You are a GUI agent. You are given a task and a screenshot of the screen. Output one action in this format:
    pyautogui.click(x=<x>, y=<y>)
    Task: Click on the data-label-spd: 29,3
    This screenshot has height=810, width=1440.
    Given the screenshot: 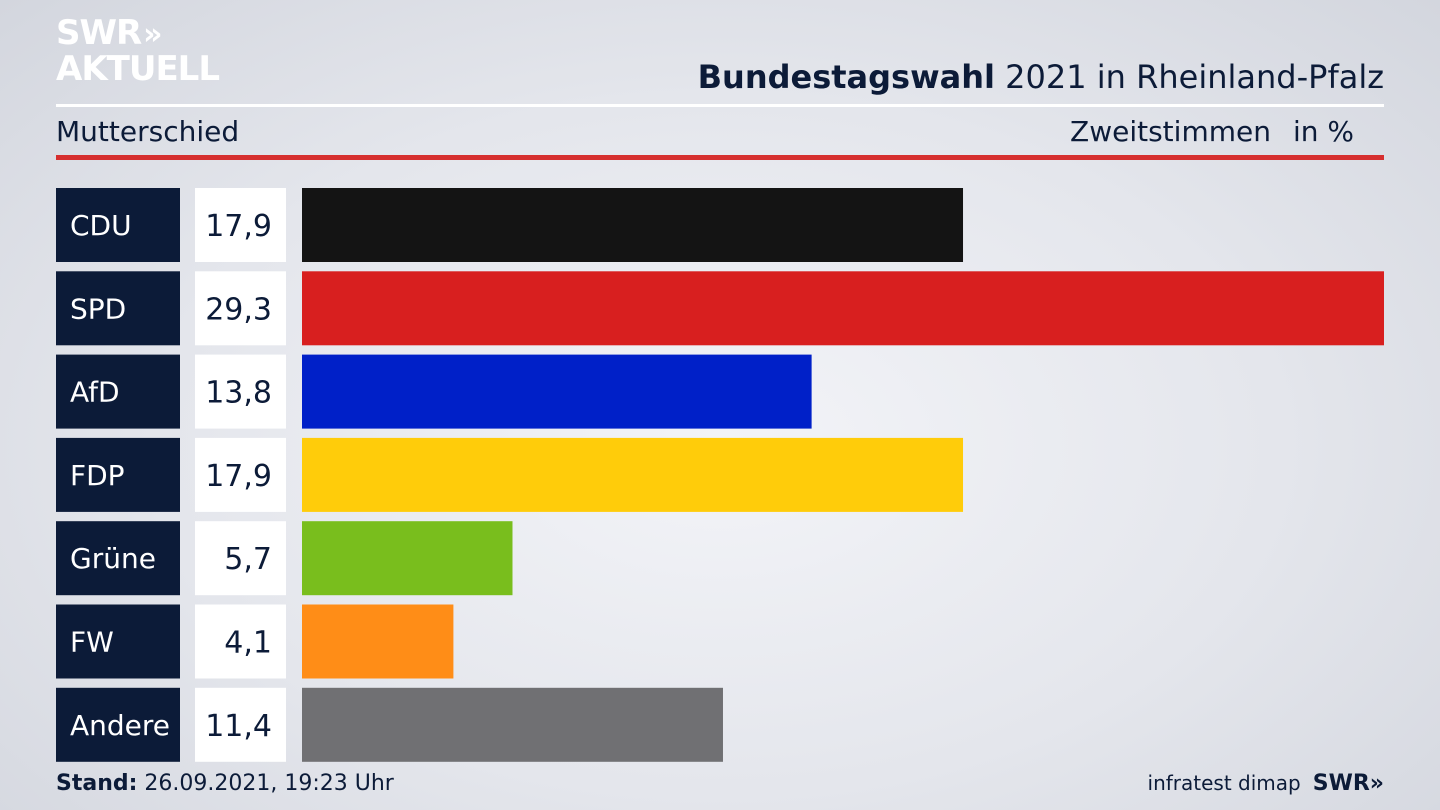 What is the action you would take?
    pyautogui.click(x=238, y=309)
    